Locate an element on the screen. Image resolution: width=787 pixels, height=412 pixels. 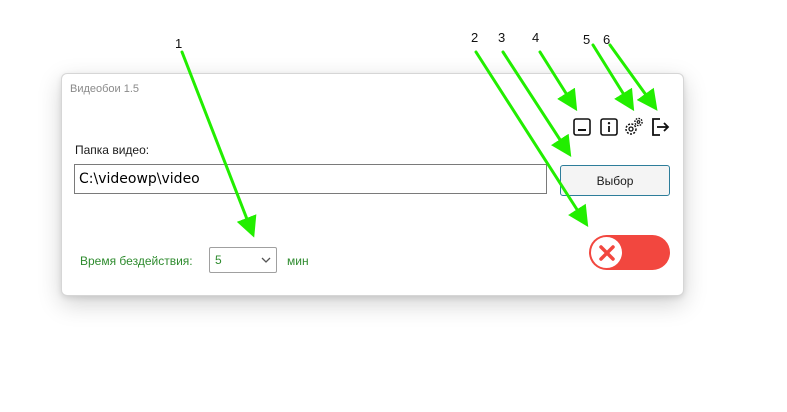
annotation-1: 1 is located at coordinates (179, 43).